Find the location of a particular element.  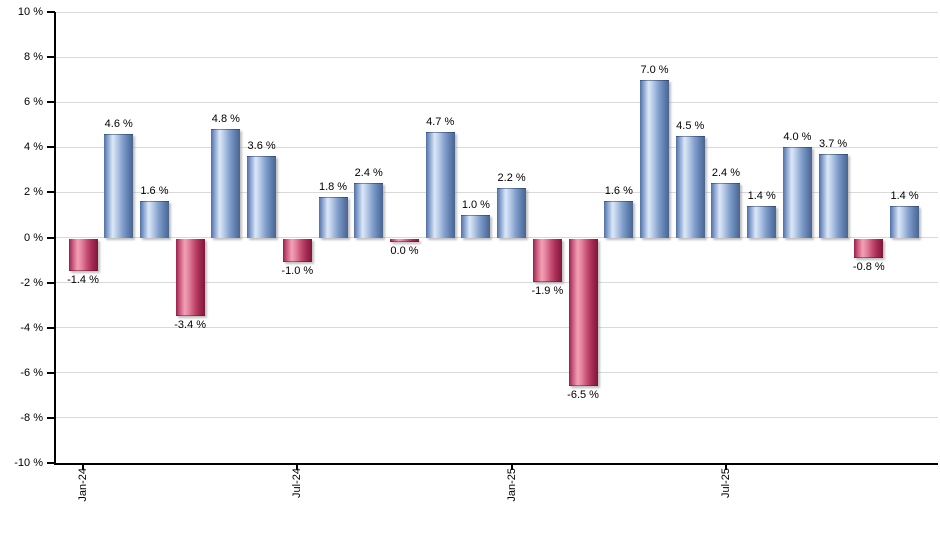

bar-value-label: -1.4 % is located at coordinates (83, 280).